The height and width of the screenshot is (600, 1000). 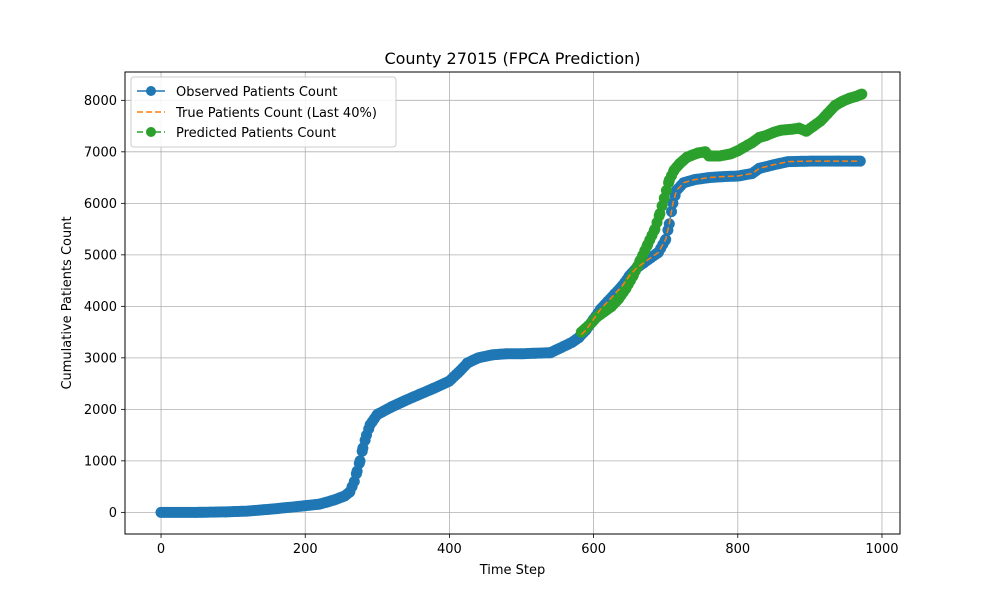 What do you see at coordinates (67, 302) in the screenshot?
I see `y-axis-title: Cumulative Patients Count` at bounding box center [67, 302].